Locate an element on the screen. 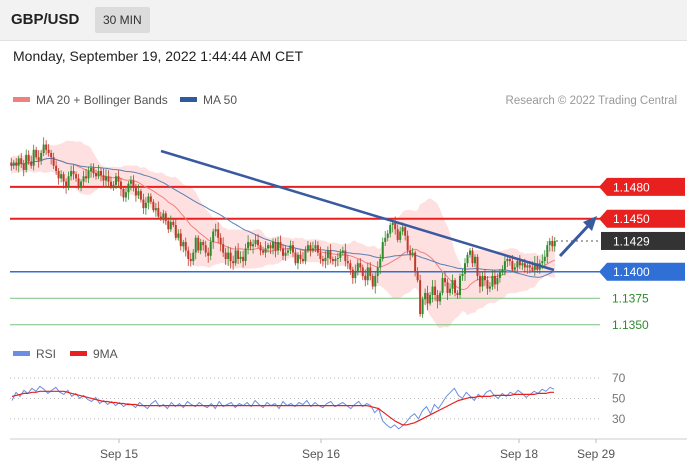 This screenshot has height=471, width=687. current-price-label: 1.1429 is located at coordinates (631, 241).